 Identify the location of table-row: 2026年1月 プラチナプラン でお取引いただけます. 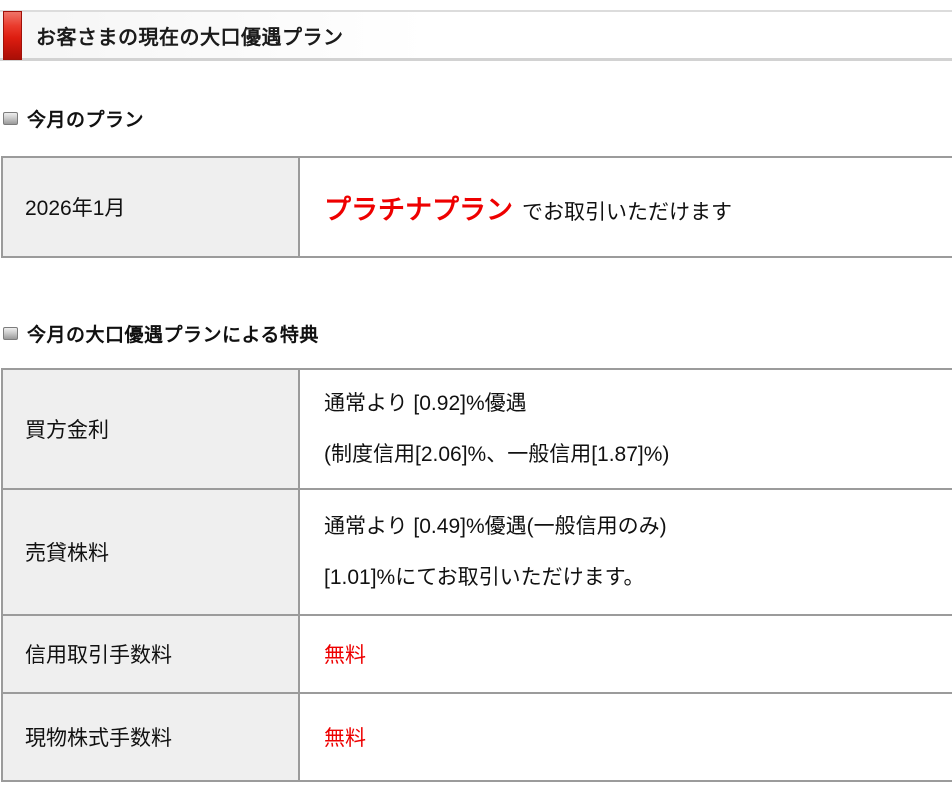
(476, 207).